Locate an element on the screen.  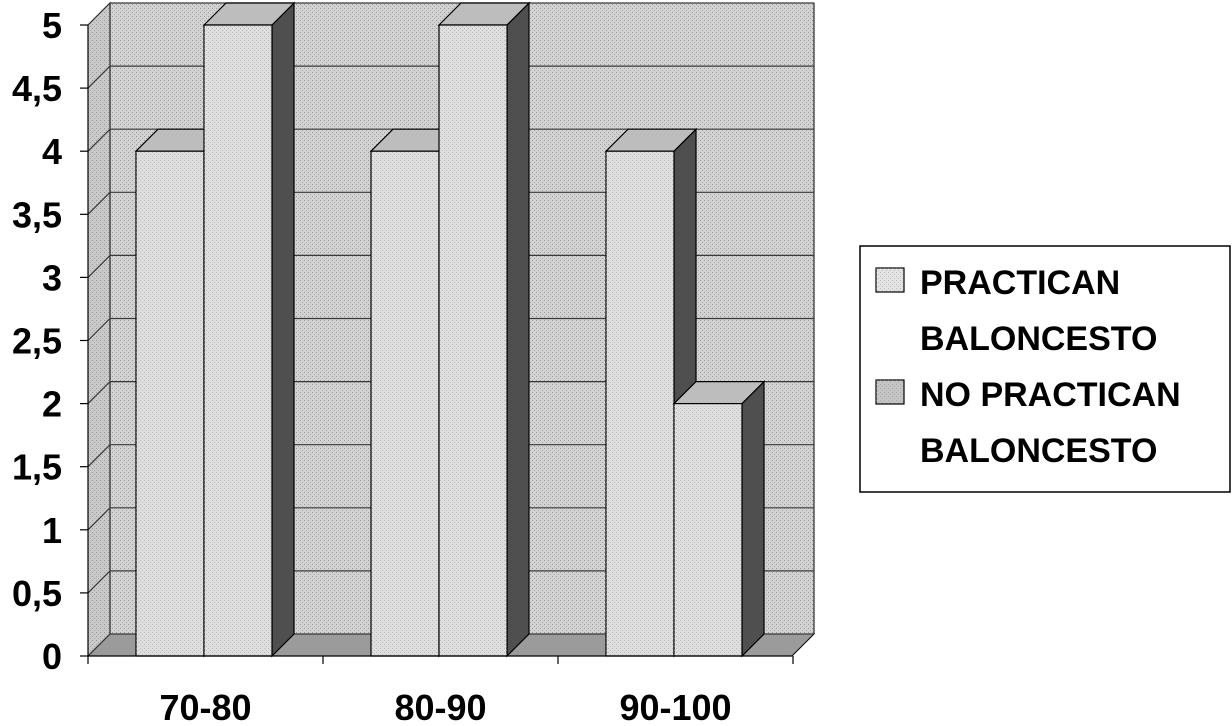
y-tick-label: 2,5 is located at coordinates (37, 341).